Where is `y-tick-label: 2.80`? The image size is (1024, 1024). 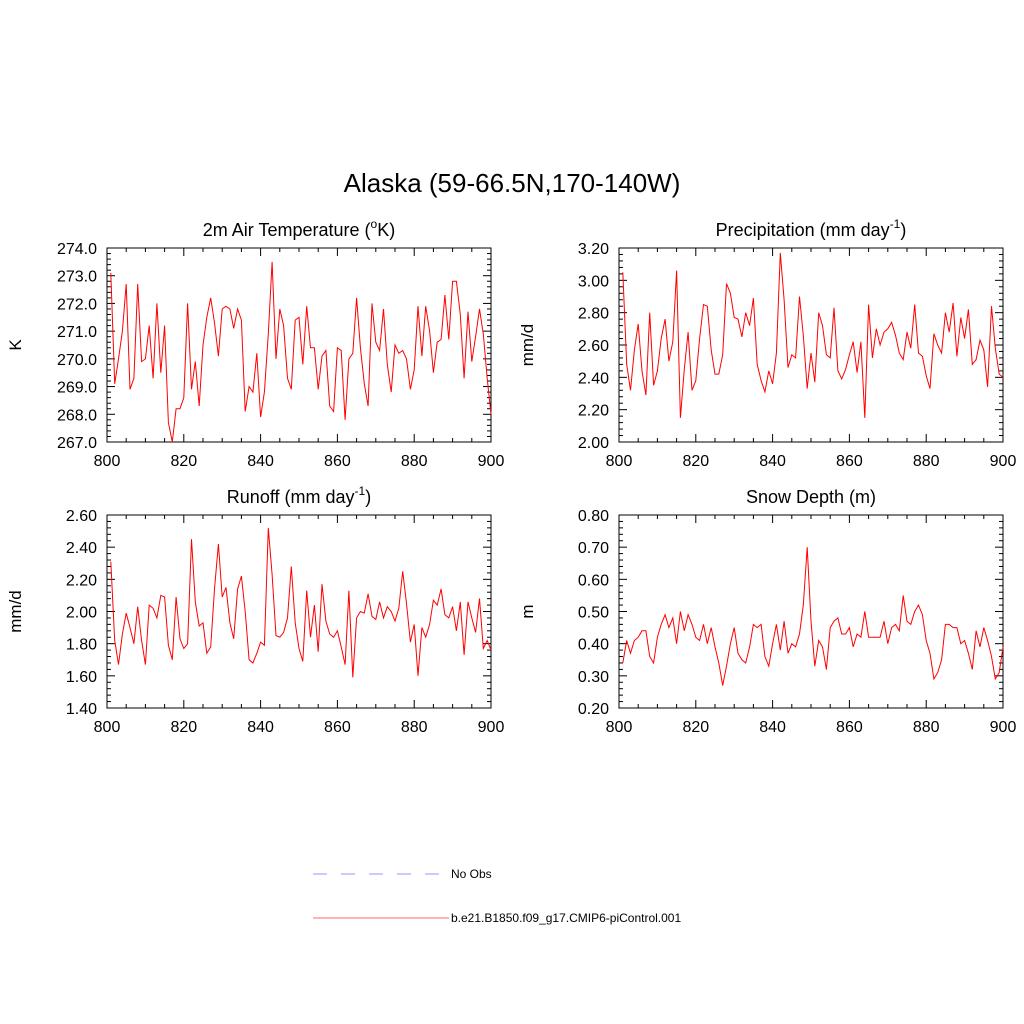
y-tick-label: 2.80 is located at coordinates (593, 314).